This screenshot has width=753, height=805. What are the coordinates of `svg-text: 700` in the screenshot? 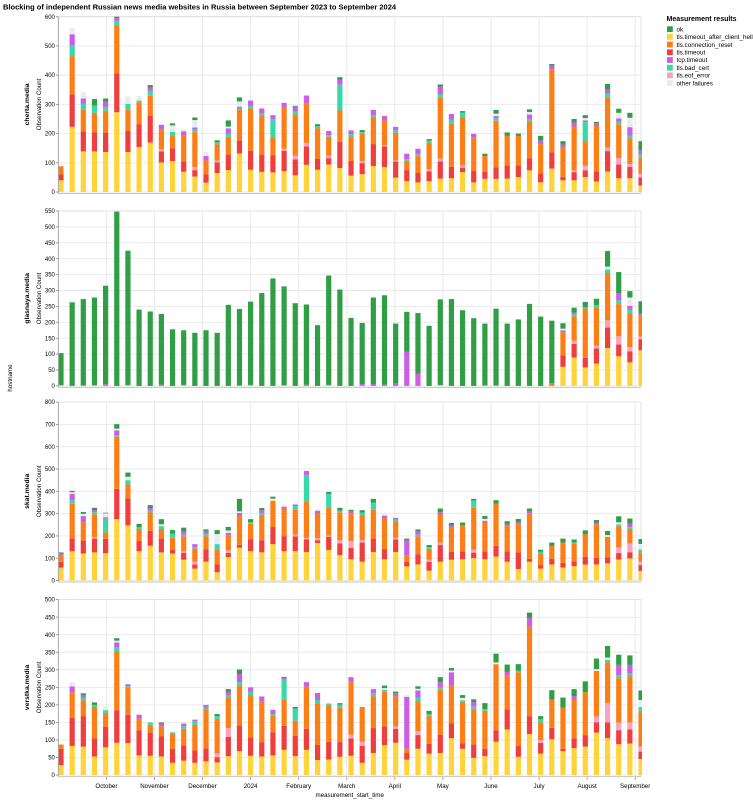 It's located at (50, 426).